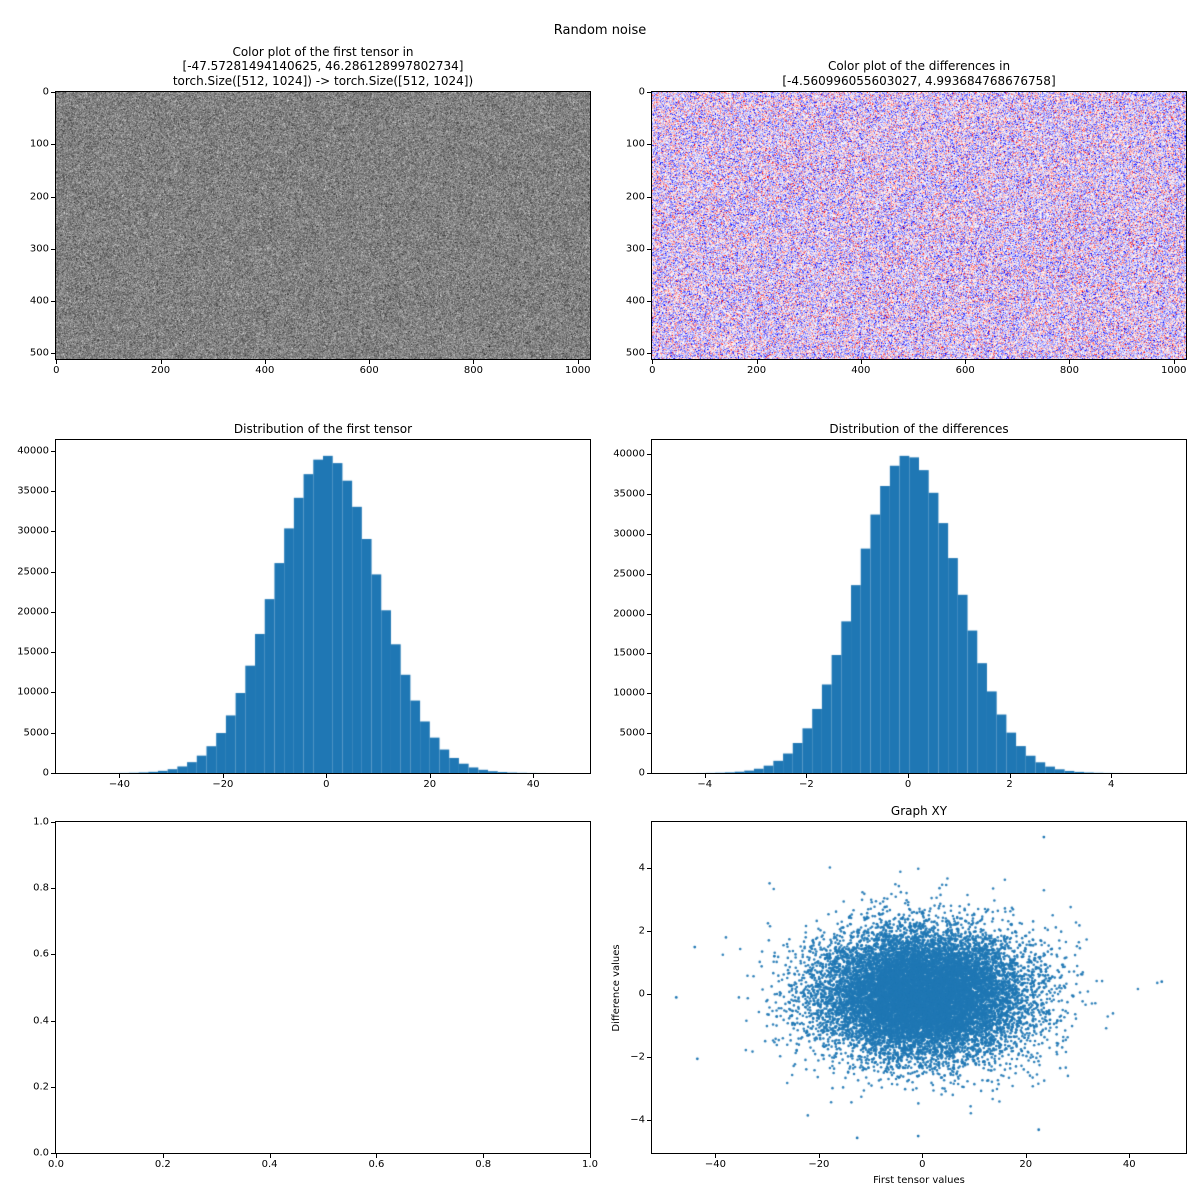 Image resolution: width=1200 pixels, height=1200 pixels. What do you see at coordinates (41, 954) in the screenshot?
I see `y-tick-label: 0.6` at bounding box center [41, 954].